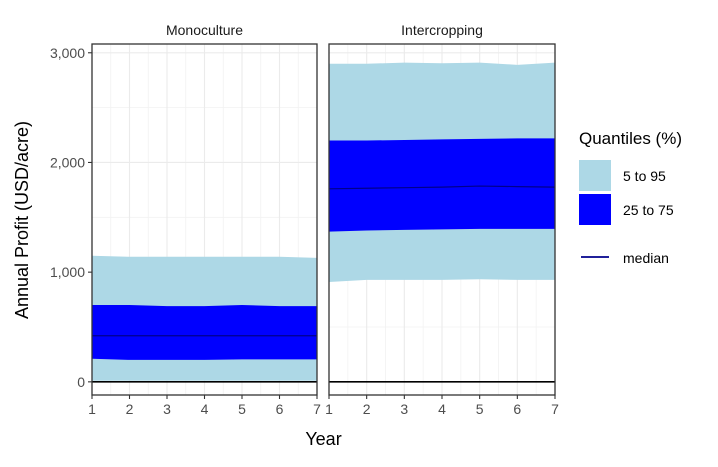 This screenshot has width=718, height=467. Describe the element at coordinates (323, 439) in the screenshot. I see `x-axis-title: Year` at that location.